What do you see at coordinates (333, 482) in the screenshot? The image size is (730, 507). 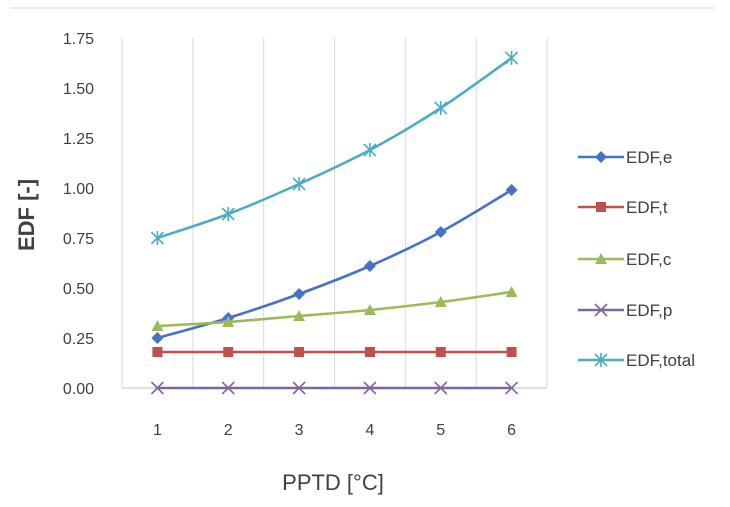 I see `x-axis-title: PPTD [°C]` at bounding box center [333, 482].